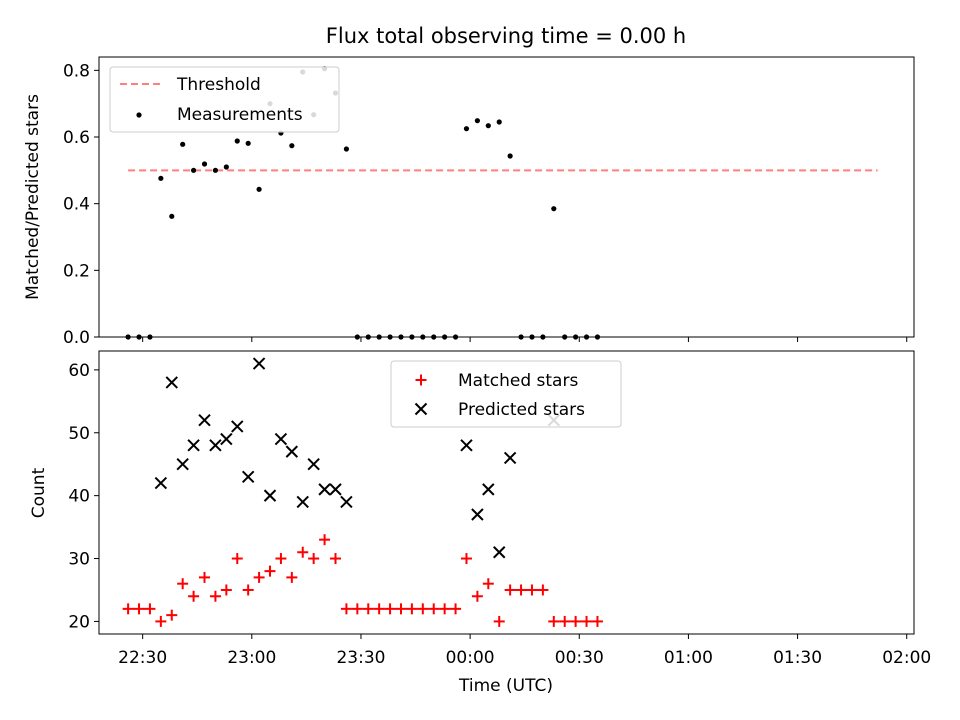 The image size is (960, 720). Describe the element at coordinates (525, 339) in the screenshot. I see `top-x-tick-marks` at that location.